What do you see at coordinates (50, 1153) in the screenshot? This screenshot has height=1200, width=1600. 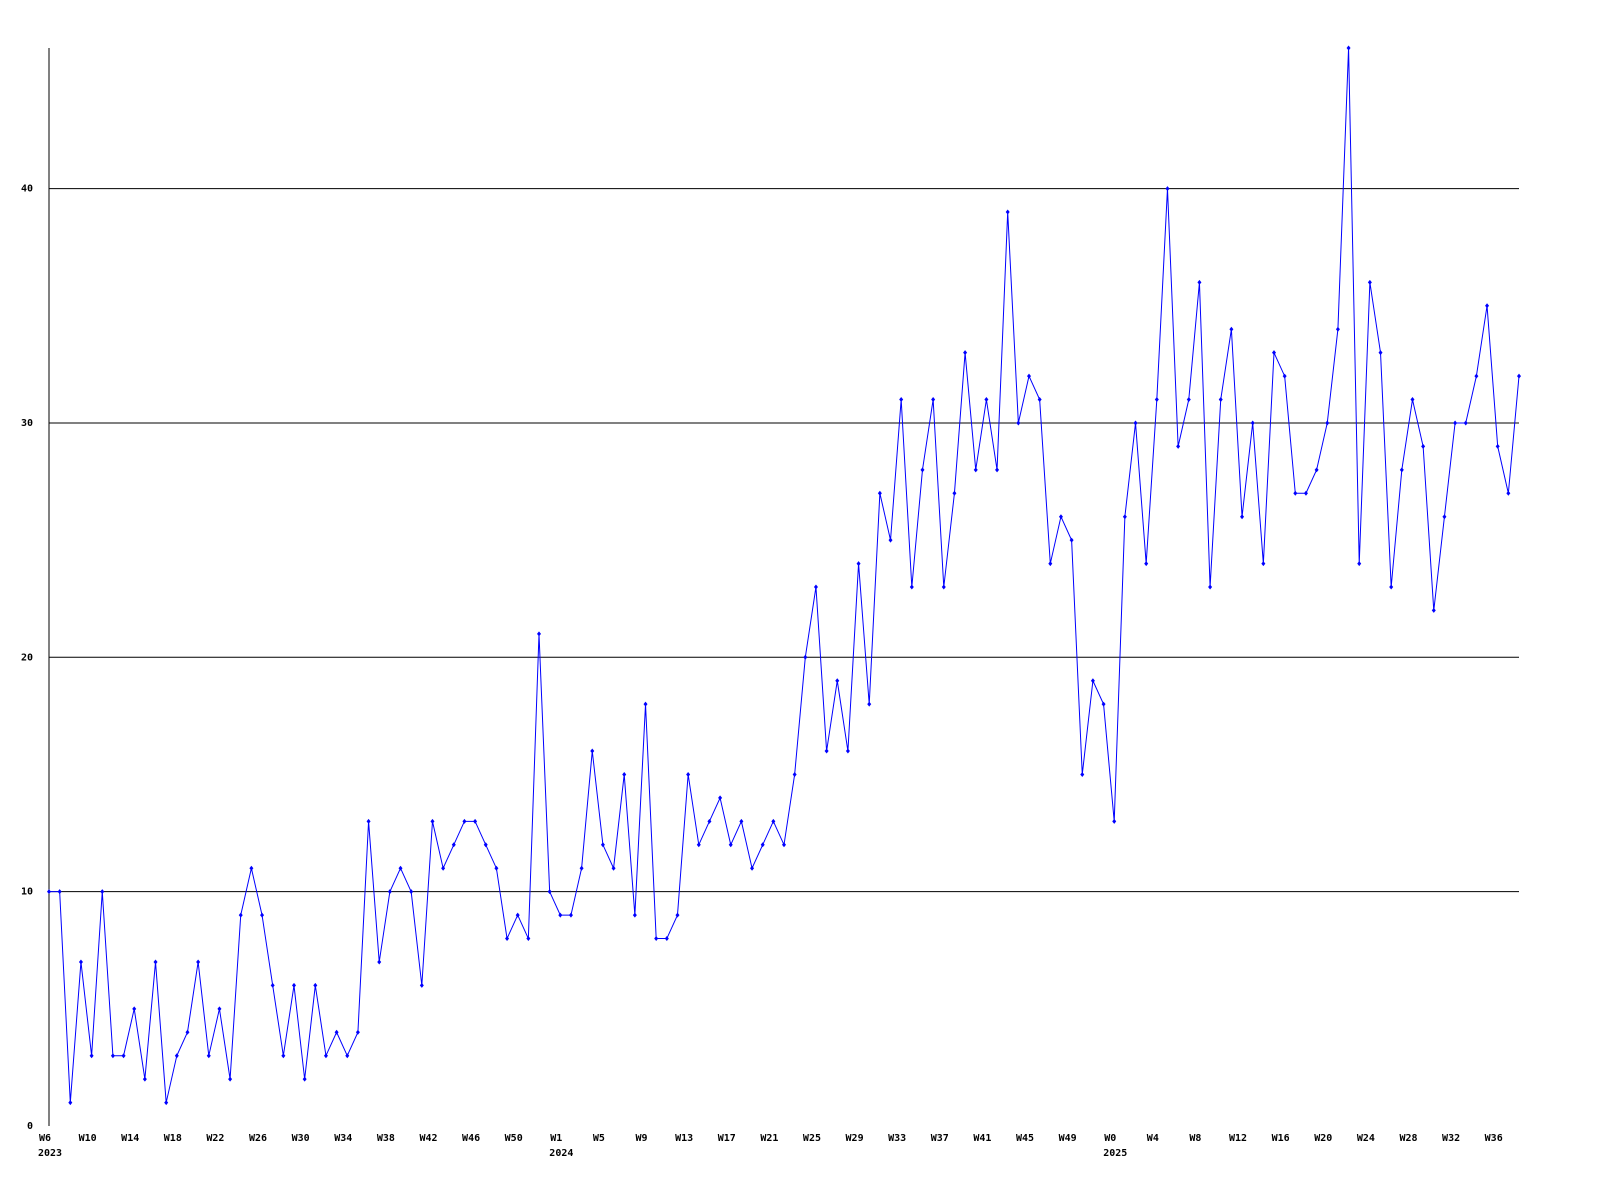 I see `x-year-label: 2023` at bounding box center [50, 1153].